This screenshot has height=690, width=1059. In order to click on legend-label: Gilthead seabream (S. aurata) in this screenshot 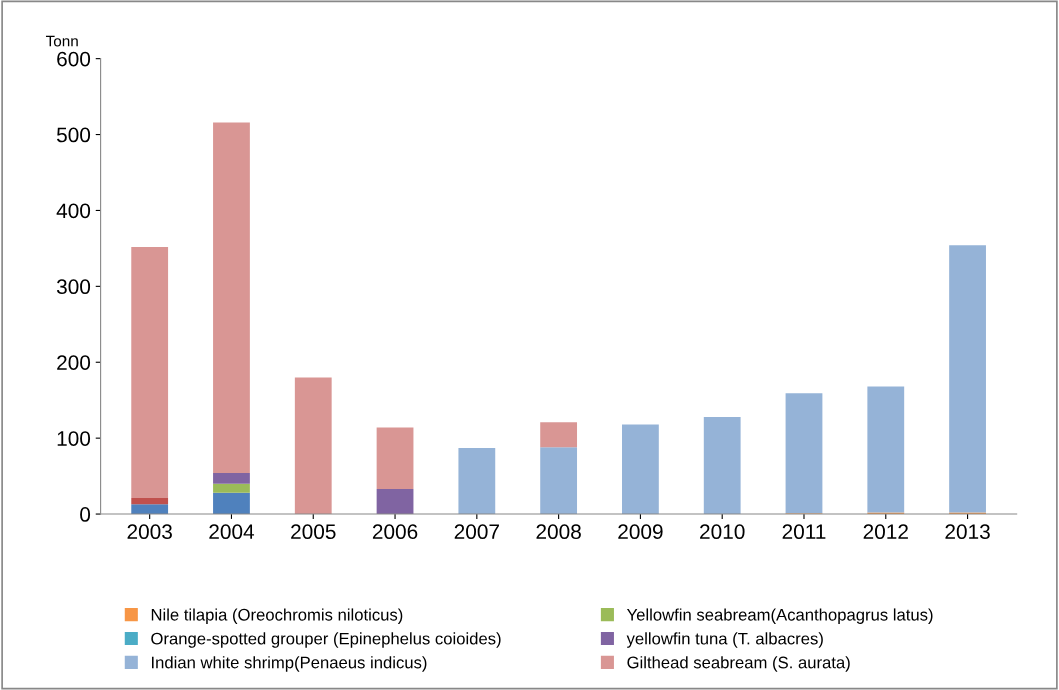, I will do `click(738, 664)`.